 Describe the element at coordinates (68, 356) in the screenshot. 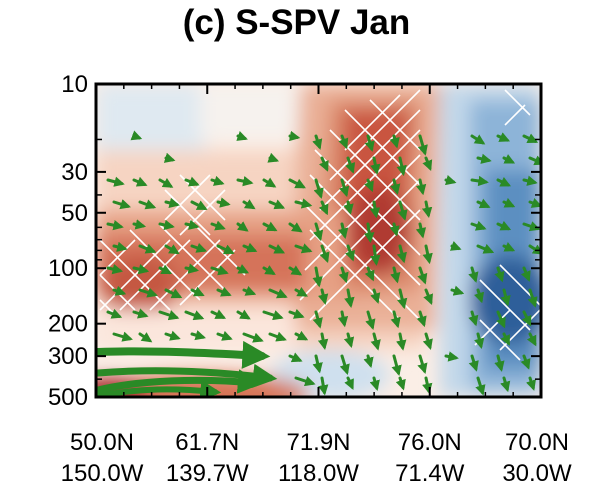

I see `y-tick-label: 300` at that location.